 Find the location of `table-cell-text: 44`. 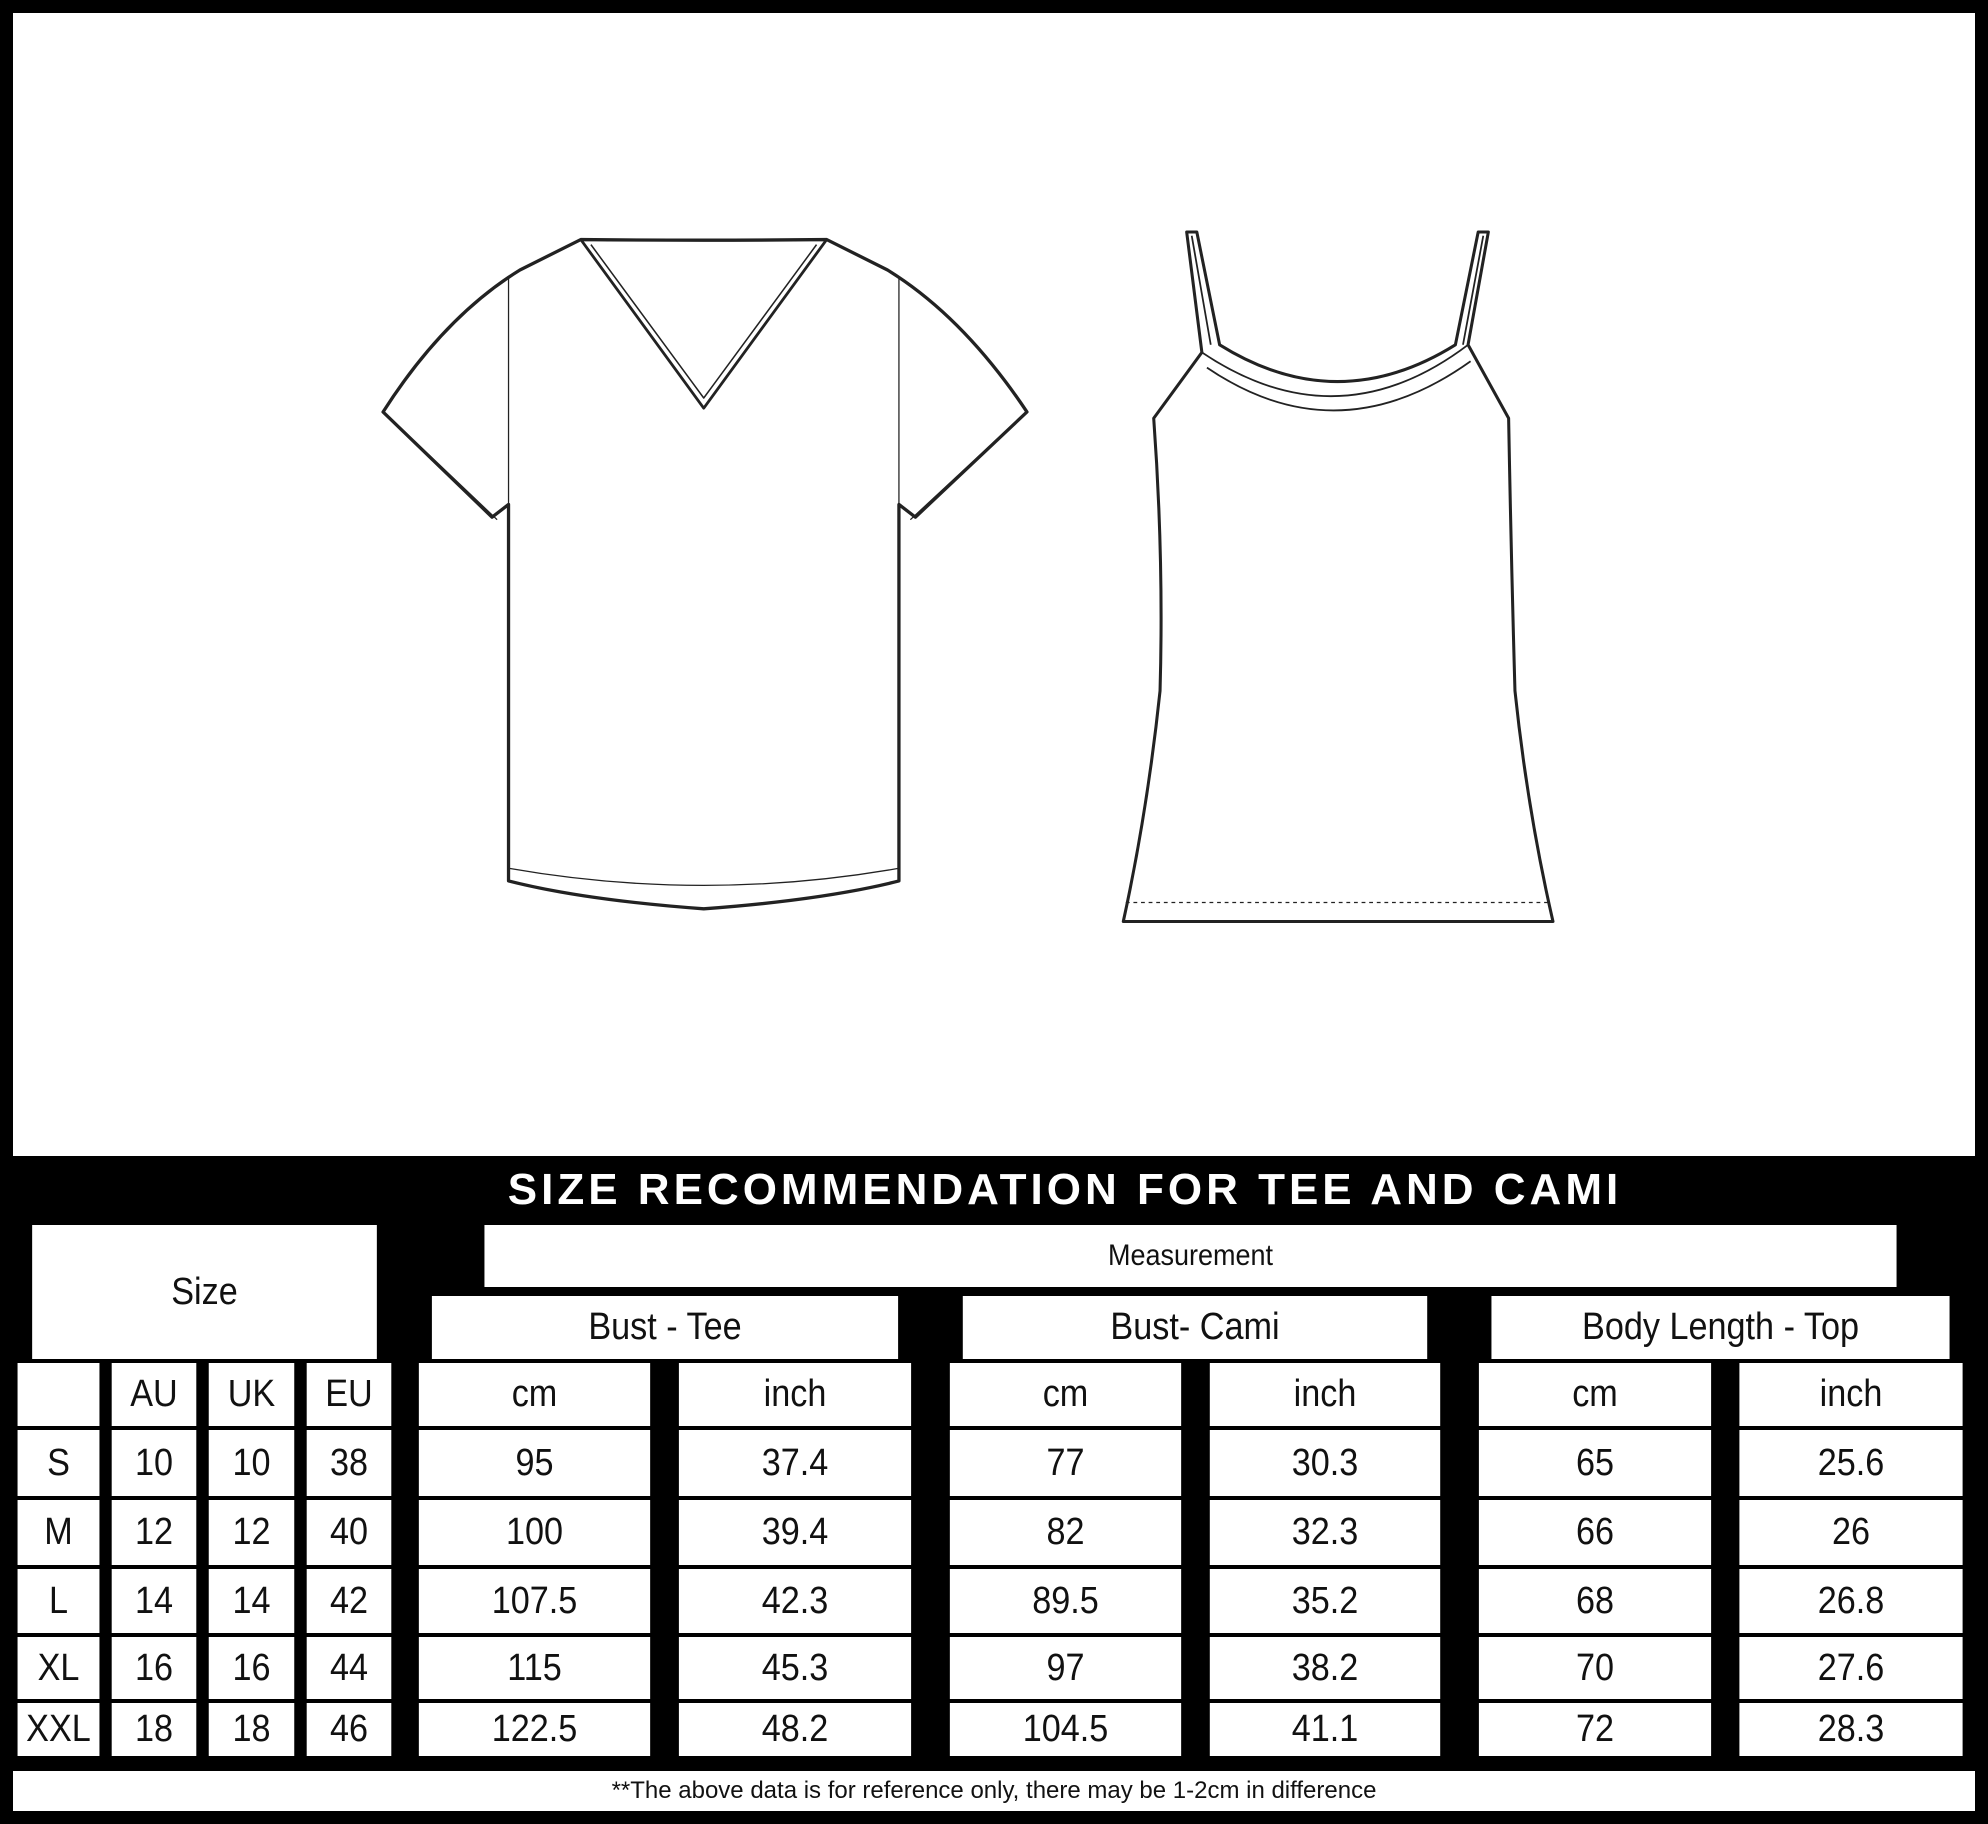

table-cell-text: 44 is located at coordinates (349, 1667).